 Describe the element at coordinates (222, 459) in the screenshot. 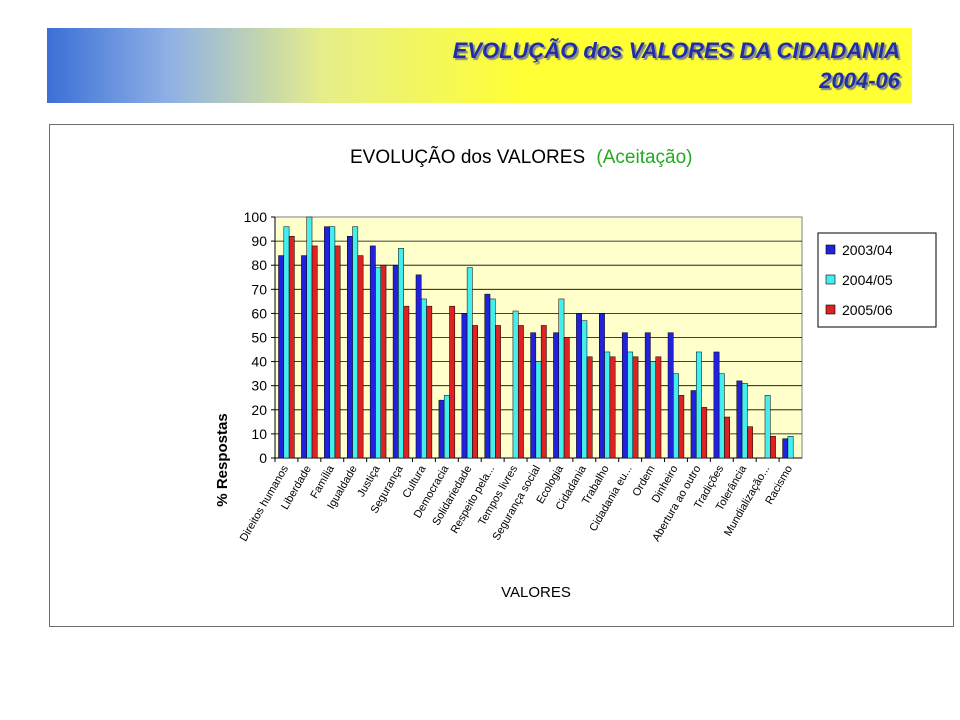

I see `y-axis-label: % Respostas` at that location.